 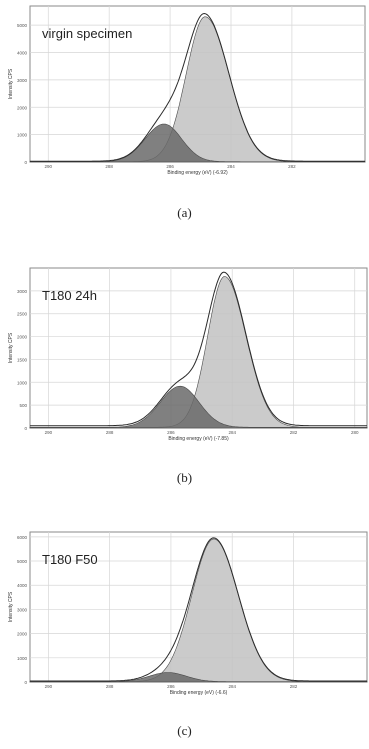 I want to click on y-tick-label-c: 6000, so click(x=22, y=537).